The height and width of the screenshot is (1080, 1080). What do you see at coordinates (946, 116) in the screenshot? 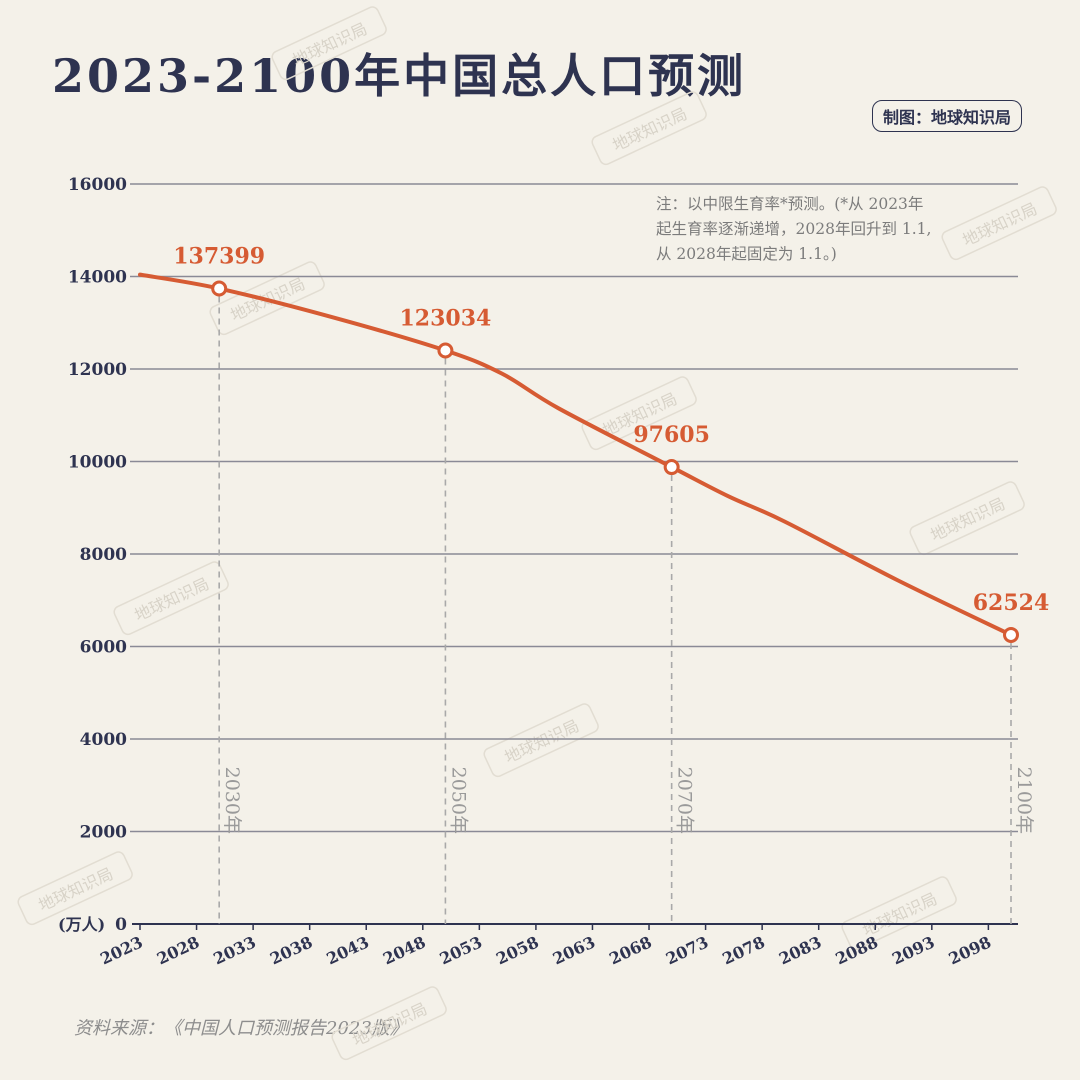
I see `credit-badge: 制图：地球知识局` at bounding box center [946, 116].